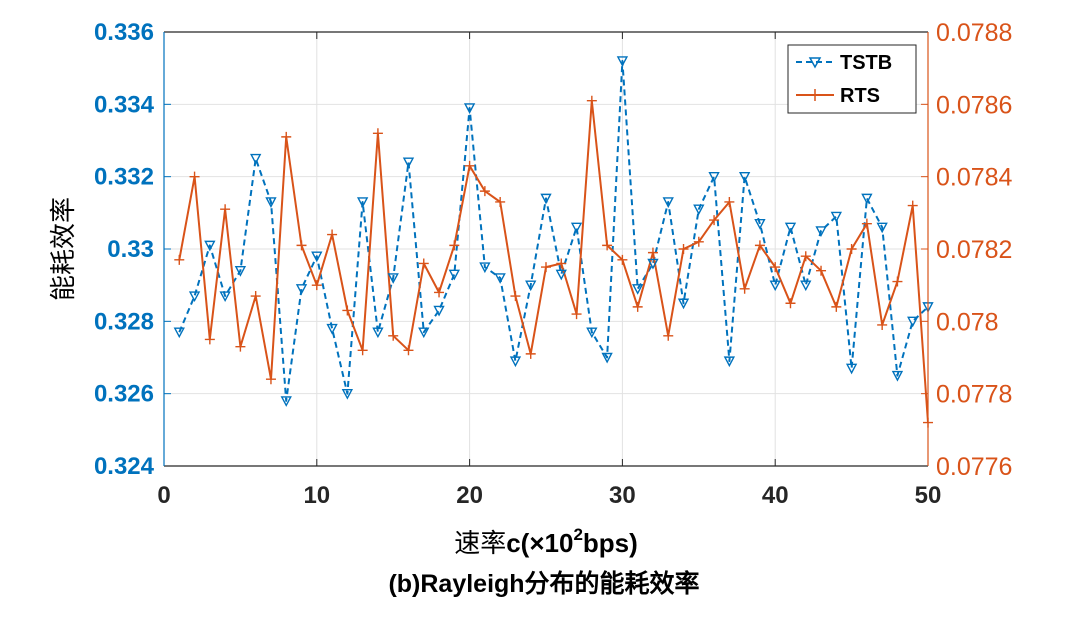 This screenshot has width=1092, height=622. I want to click on x-tick-label: 40, so click(775, 495).